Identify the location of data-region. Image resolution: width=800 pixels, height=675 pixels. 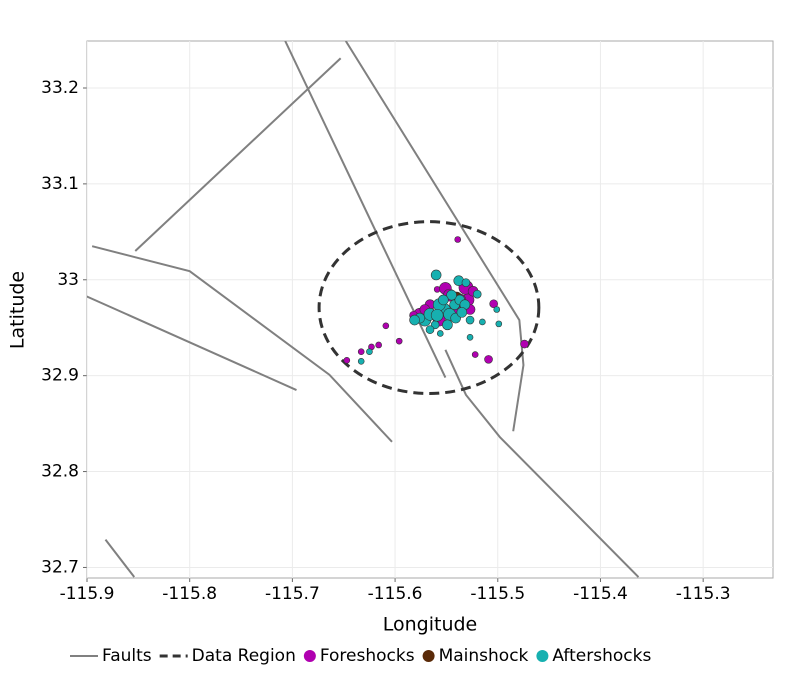
(429, 308).